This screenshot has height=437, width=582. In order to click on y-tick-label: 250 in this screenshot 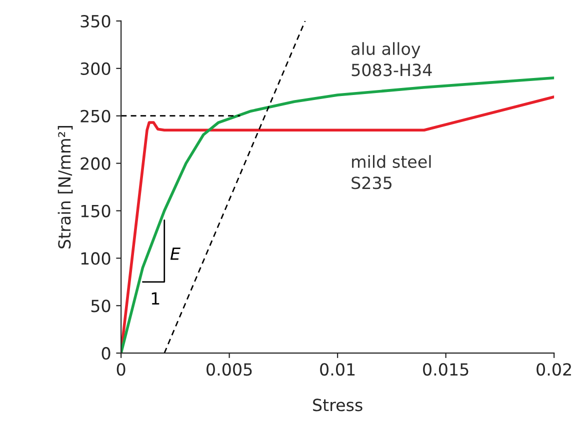, I will do `click(95, 116)`.